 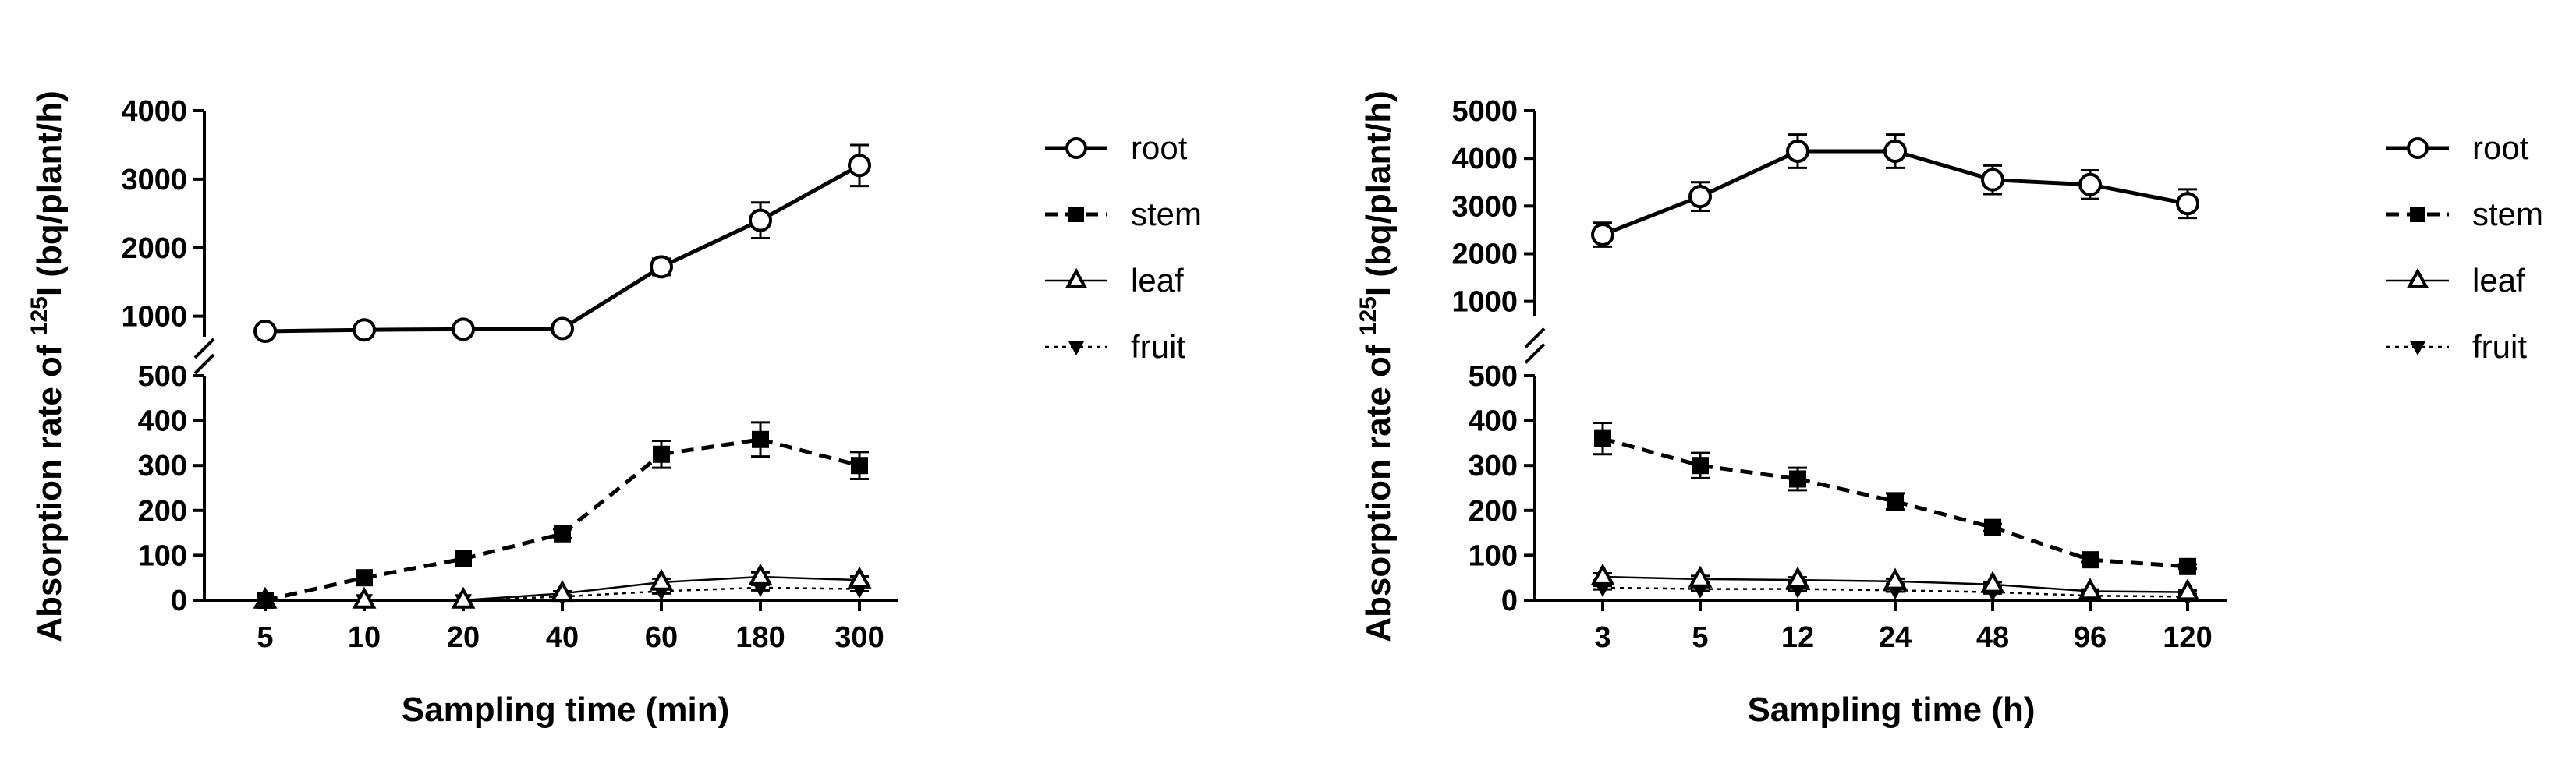 I want to click on x-tick-label: 48, so click(x=1992, y=637).